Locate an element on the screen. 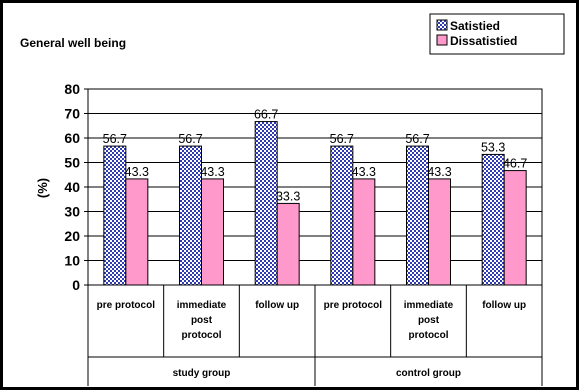  y-tick-label: 50 is located at coordinates (72, 163).